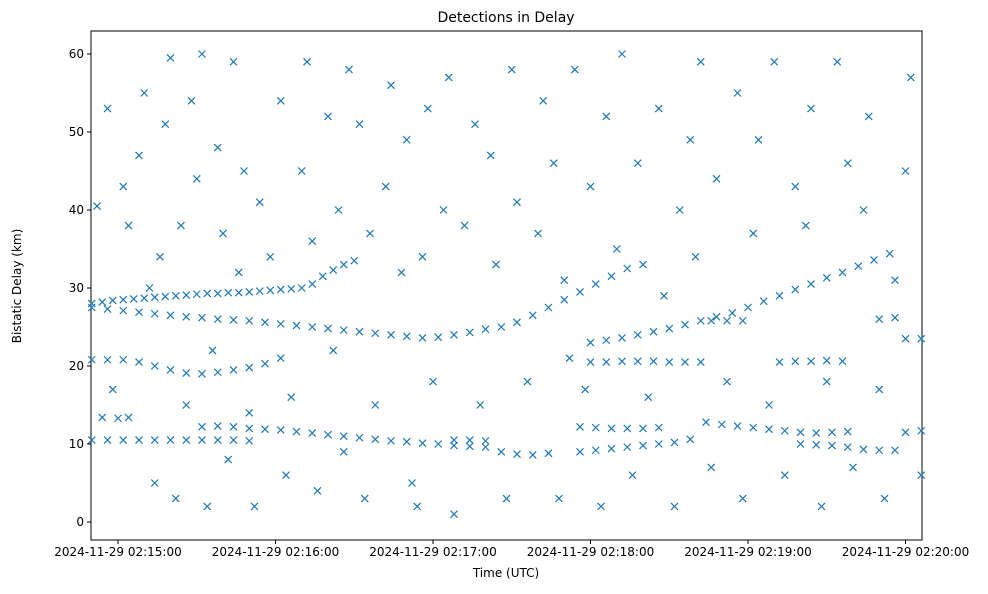 The height and width of the screenshot is (594, 988). Describe the element at coordinates (905, 552) in the screenshot. I see `x-tick-label: 2024-11-29 02:20:00` at that location.